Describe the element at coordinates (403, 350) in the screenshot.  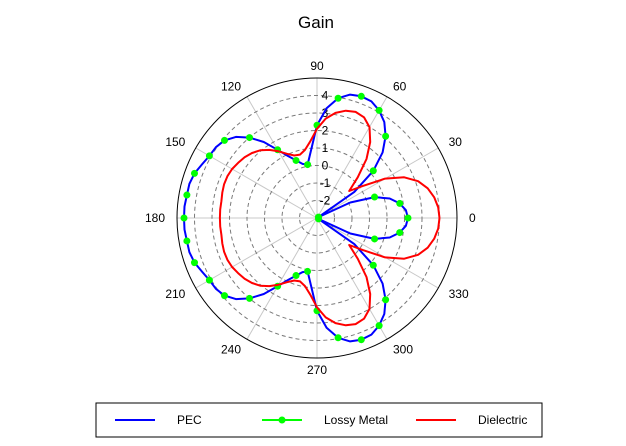
I see `angle-label: 300` at that location.